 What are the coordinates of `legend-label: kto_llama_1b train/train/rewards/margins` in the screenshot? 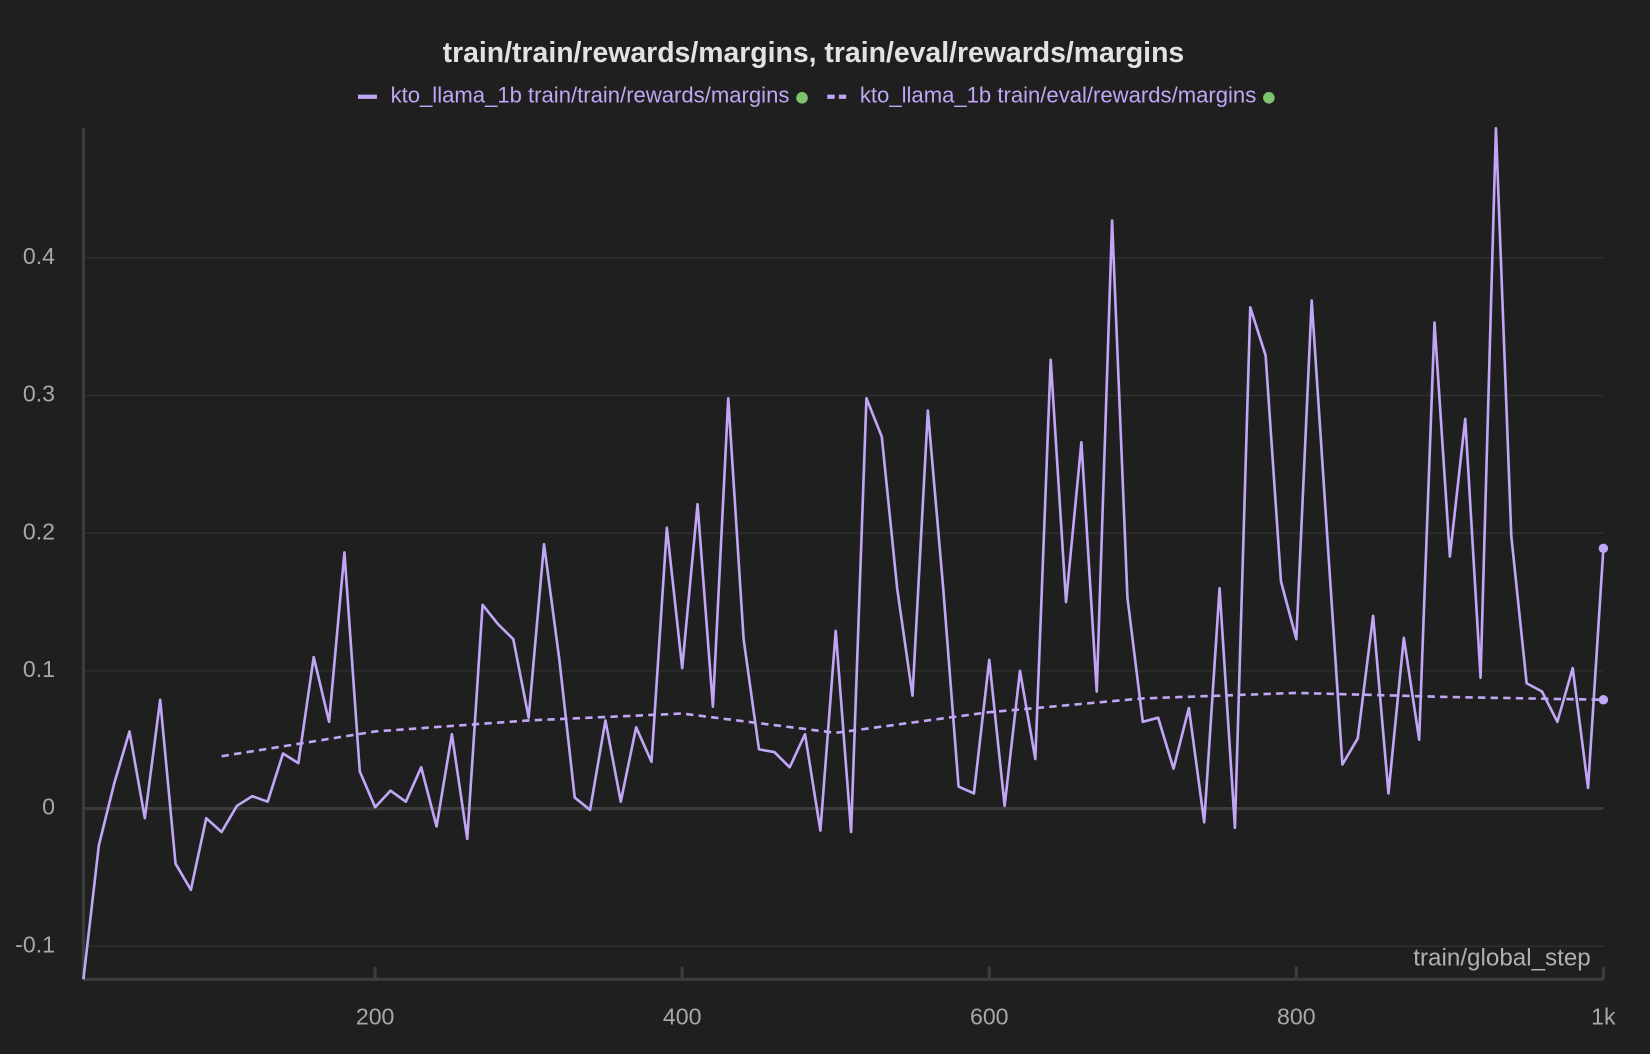 It's located at (590, 95).